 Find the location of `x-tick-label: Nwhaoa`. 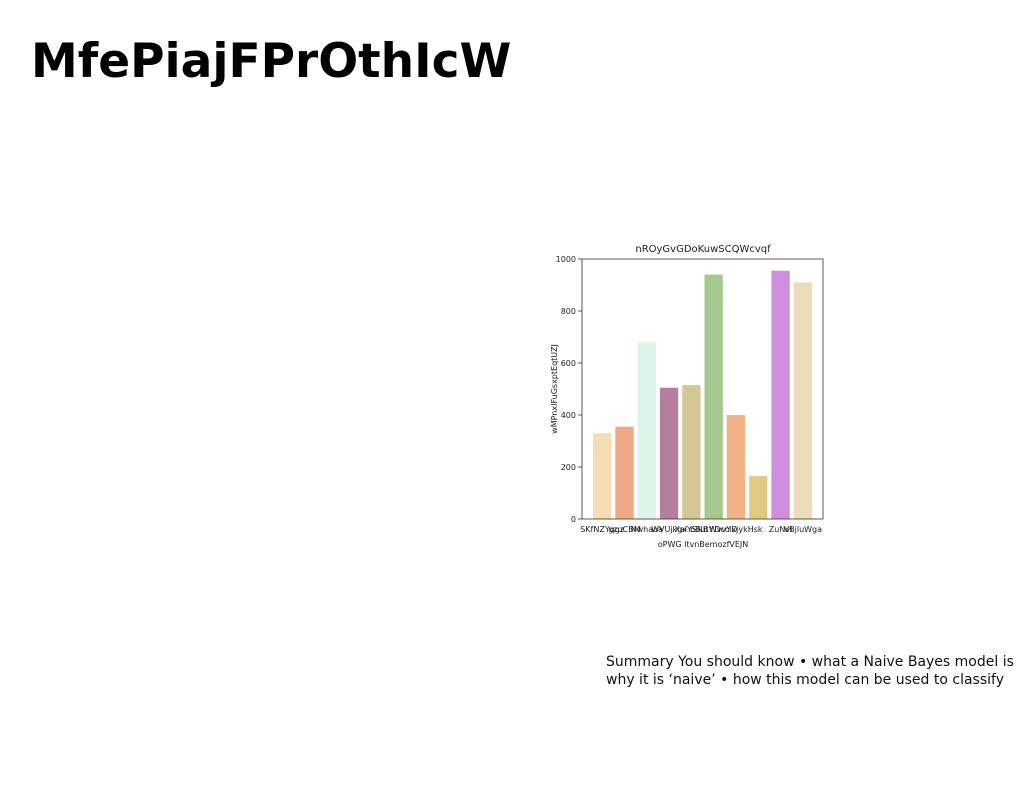

x-tick-label: Nwhaoa is located at coordinates (647, 529).